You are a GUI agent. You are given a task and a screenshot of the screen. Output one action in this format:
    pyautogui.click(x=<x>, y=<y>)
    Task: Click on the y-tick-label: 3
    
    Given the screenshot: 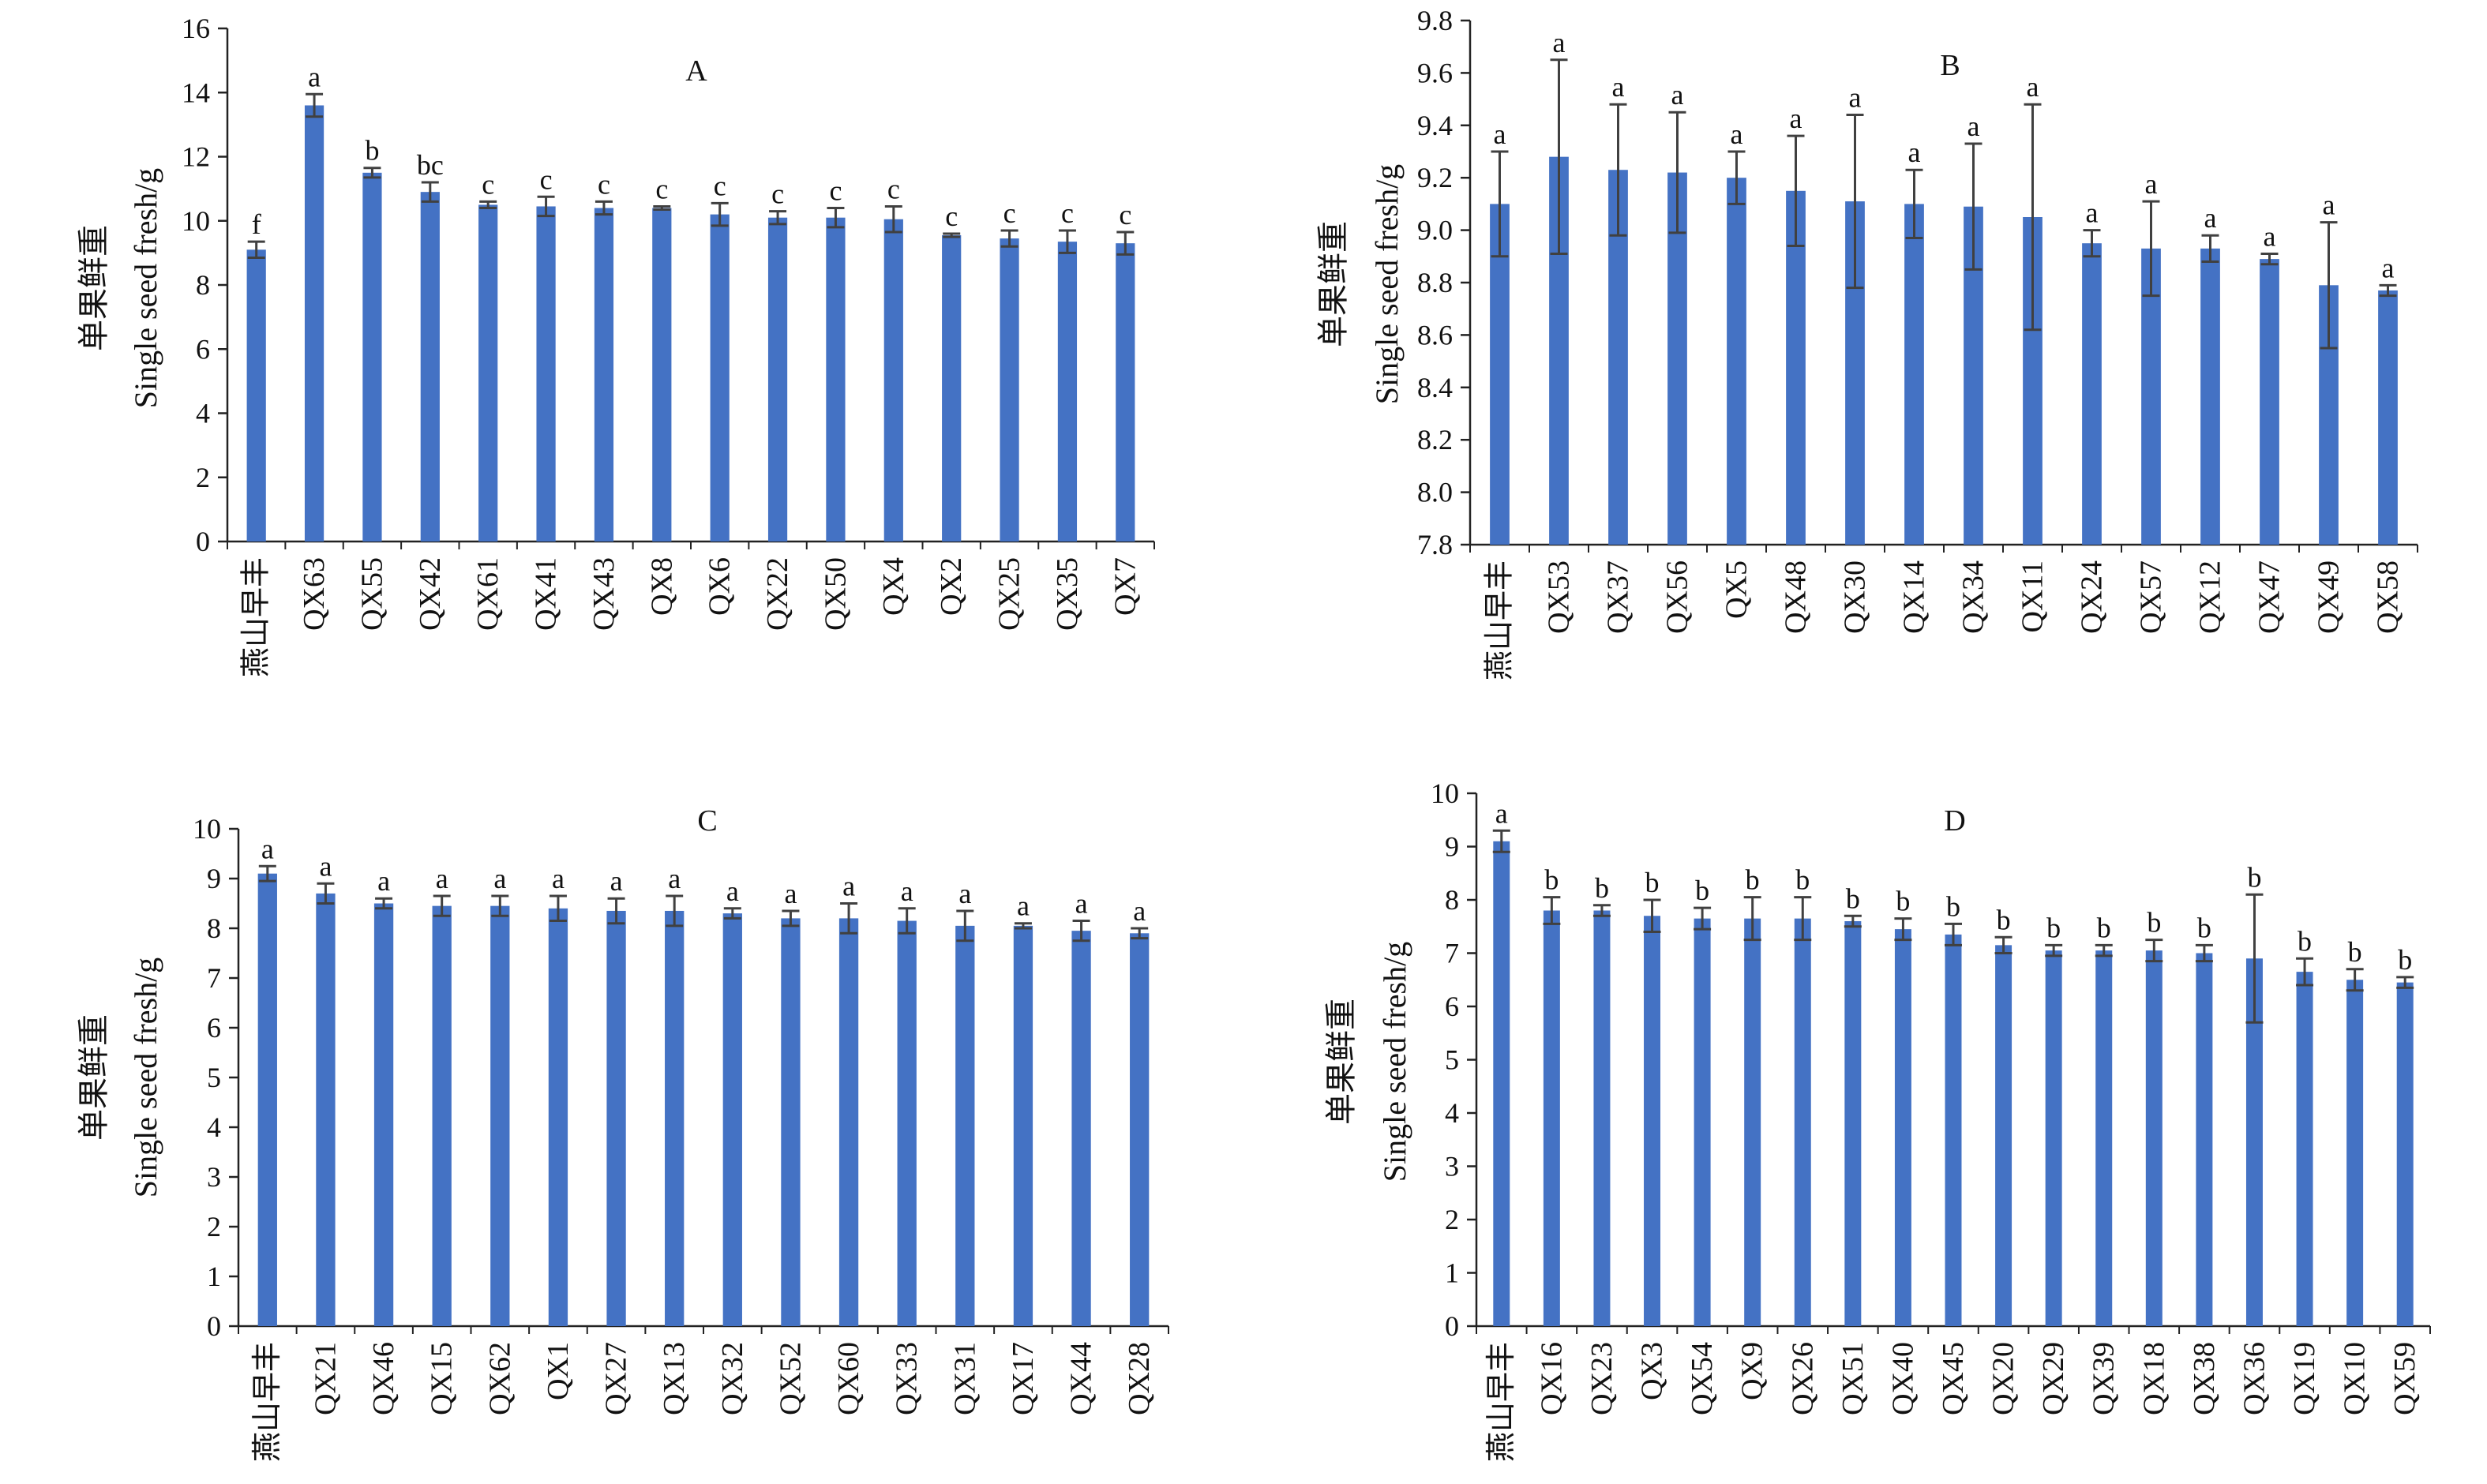 What is the action you would take?
    pyautogui.click(x=1452, y=1166)
    